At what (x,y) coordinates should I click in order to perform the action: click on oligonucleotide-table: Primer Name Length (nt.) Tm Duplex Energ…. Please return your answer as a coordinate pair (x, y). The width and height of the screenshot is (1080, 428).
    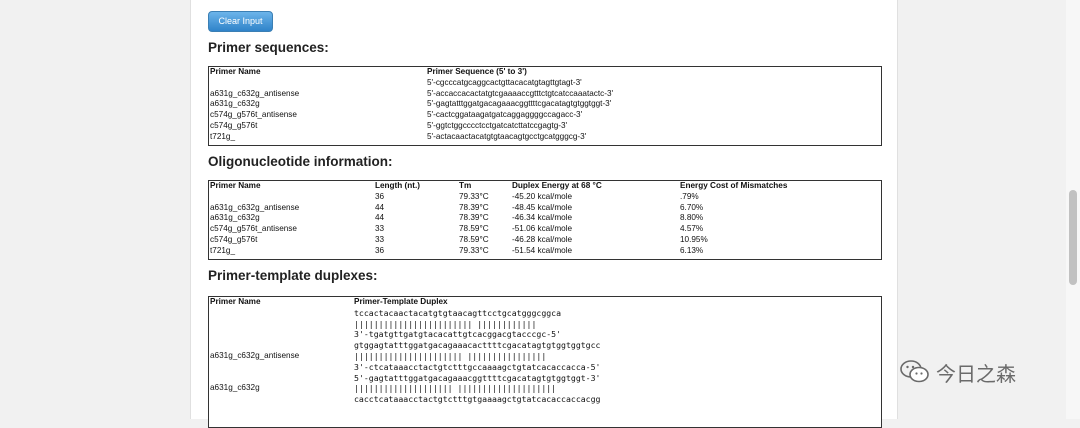
    Looking at the image, I should click on (545, 220).